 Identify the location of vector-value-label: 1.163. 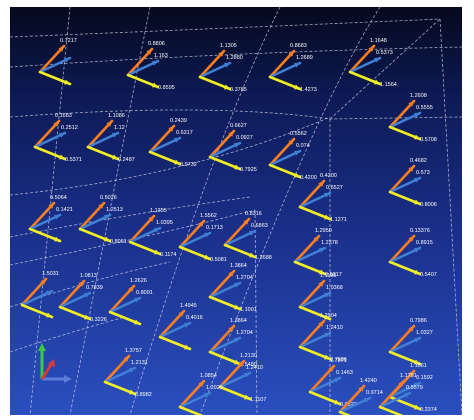
(161, 56).